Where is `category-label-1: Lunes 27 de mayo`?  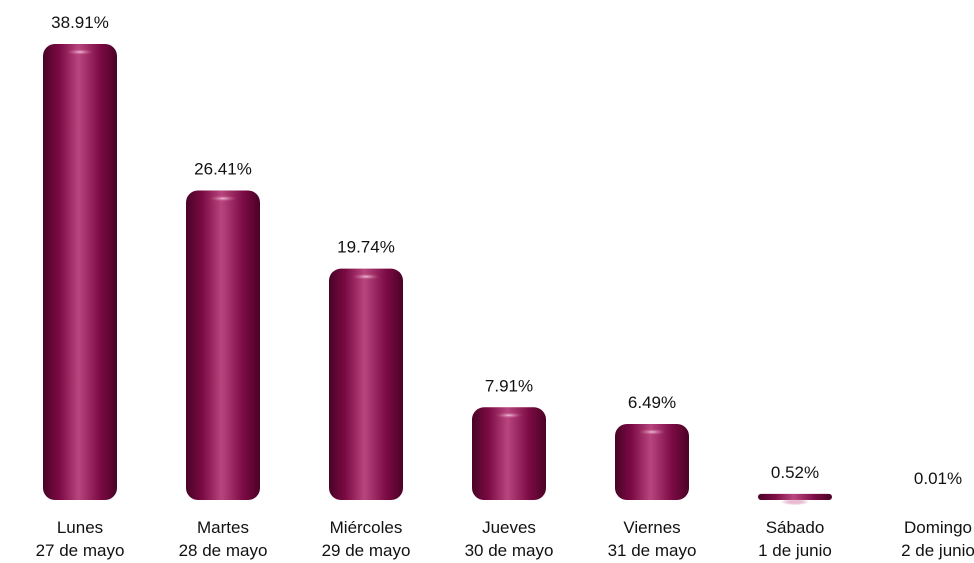
category-label-1: Lunes 27 de mayo is located at coordinates (80, 539).